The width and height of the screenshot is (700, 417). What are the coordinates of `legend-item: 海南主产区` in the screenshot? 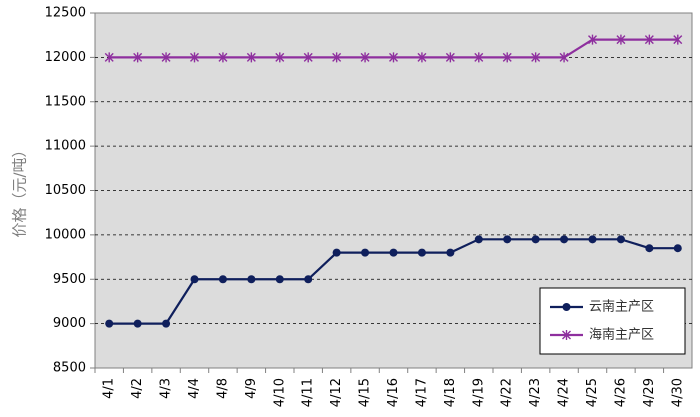 It's located at (602, 335).